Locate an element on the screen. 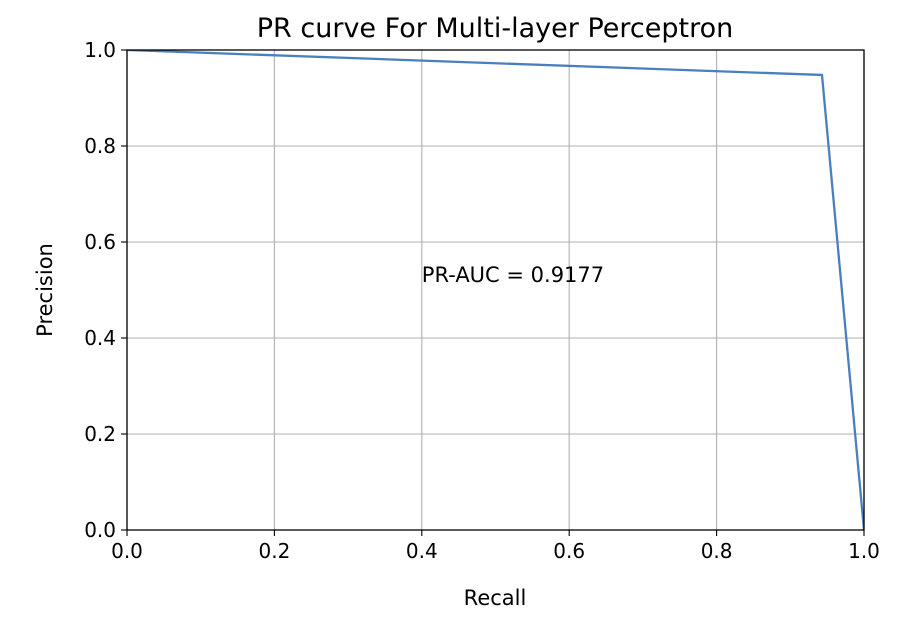 The width and height of the screenshot is (908, 626). y-tick-label: 0.4 is located at coordinates (100, 338).